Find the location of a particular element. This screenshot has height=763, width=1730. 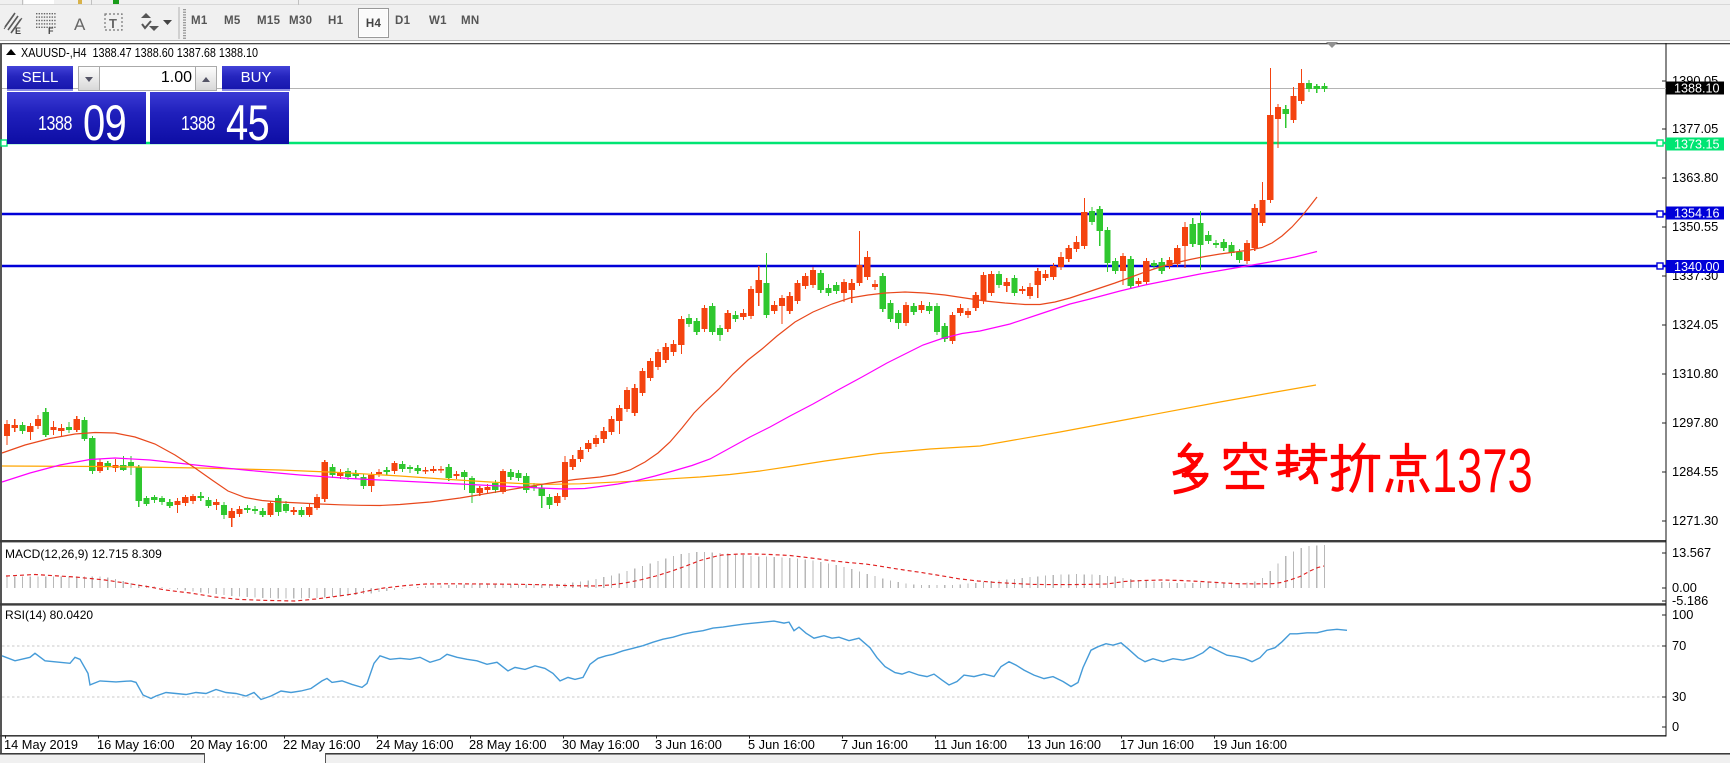

svg-text: 30 is located at coordinates (1679, 696).